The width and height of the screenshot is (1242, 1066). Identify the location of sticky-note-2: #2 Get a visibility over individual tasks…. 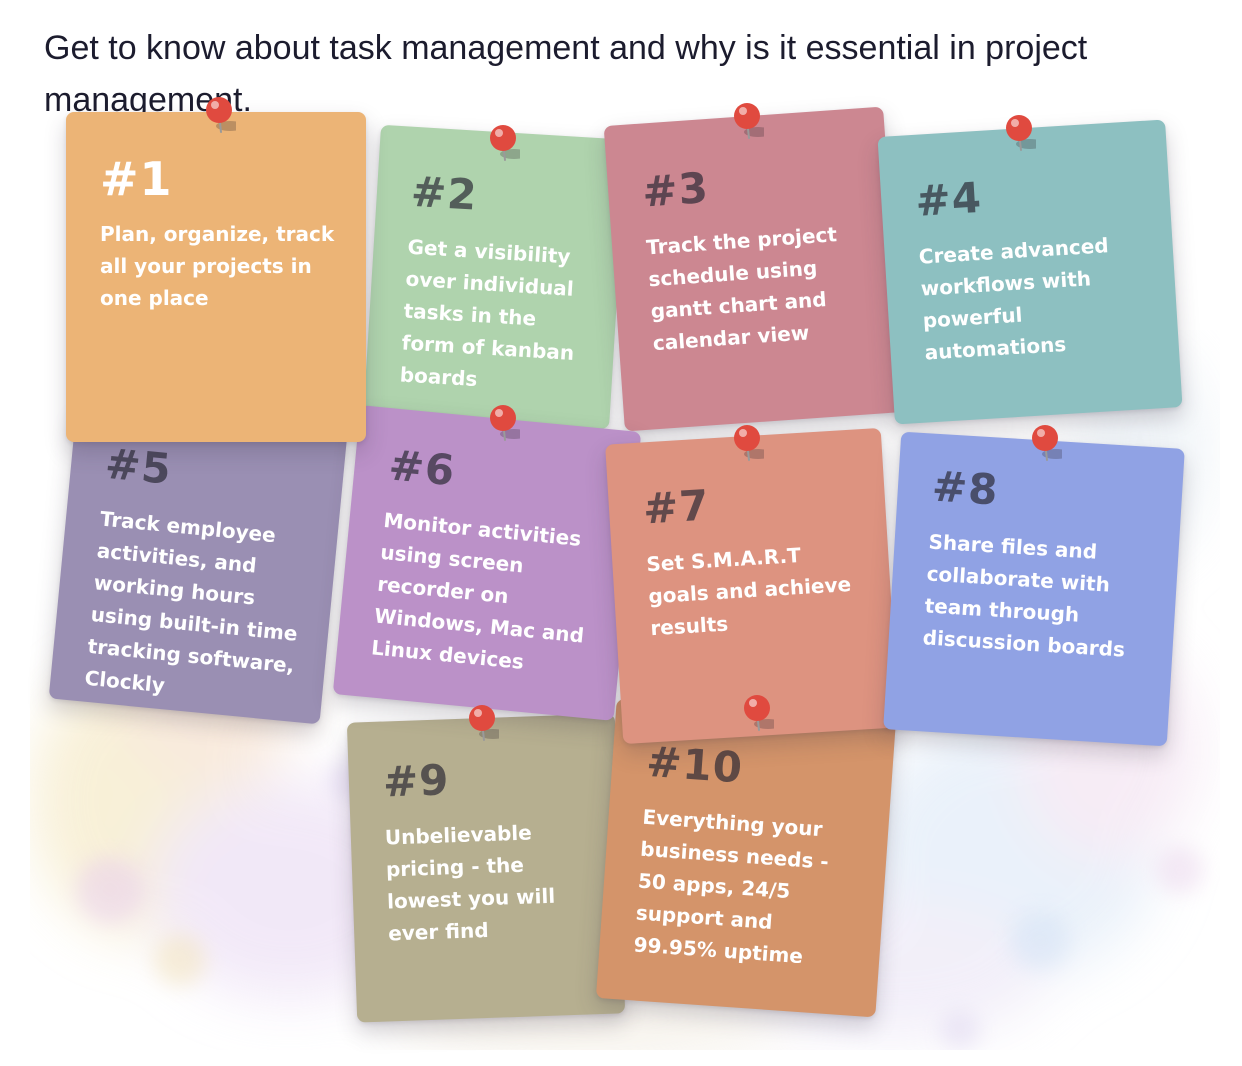
(495, 277).